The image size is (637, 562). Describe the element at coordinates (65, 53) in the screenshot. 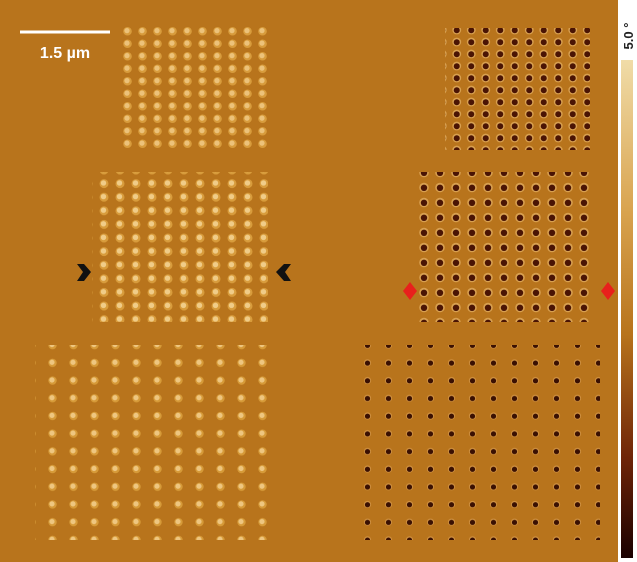

I see `scale-bar-label: 1.5 µm` at that location.